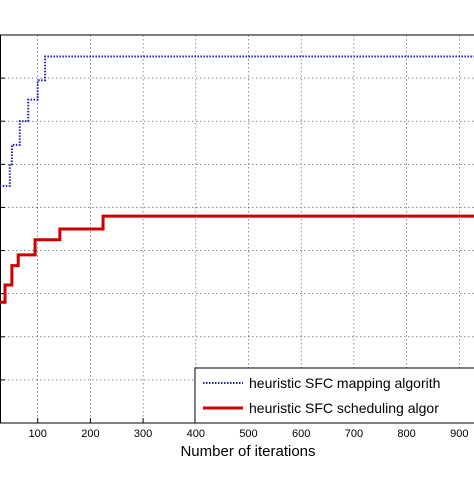  I want to click on x-tick-label: 600, so click(301, 434).